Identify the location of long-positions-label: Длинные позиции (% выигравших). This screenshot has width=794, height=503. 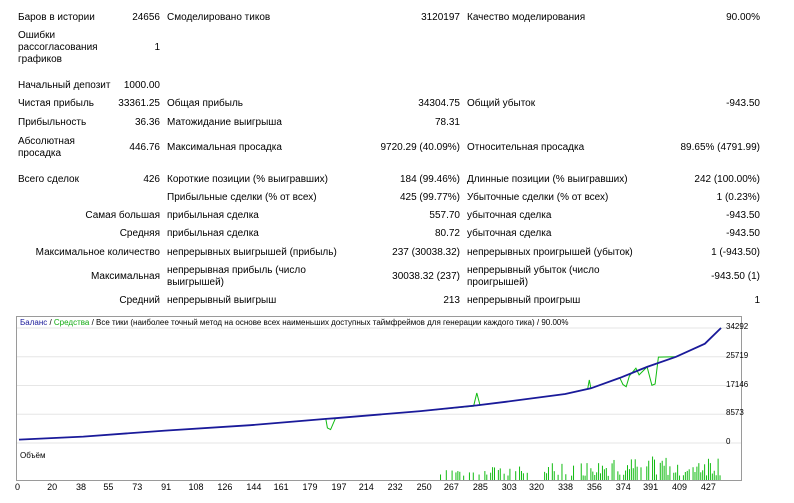
(547, 179).